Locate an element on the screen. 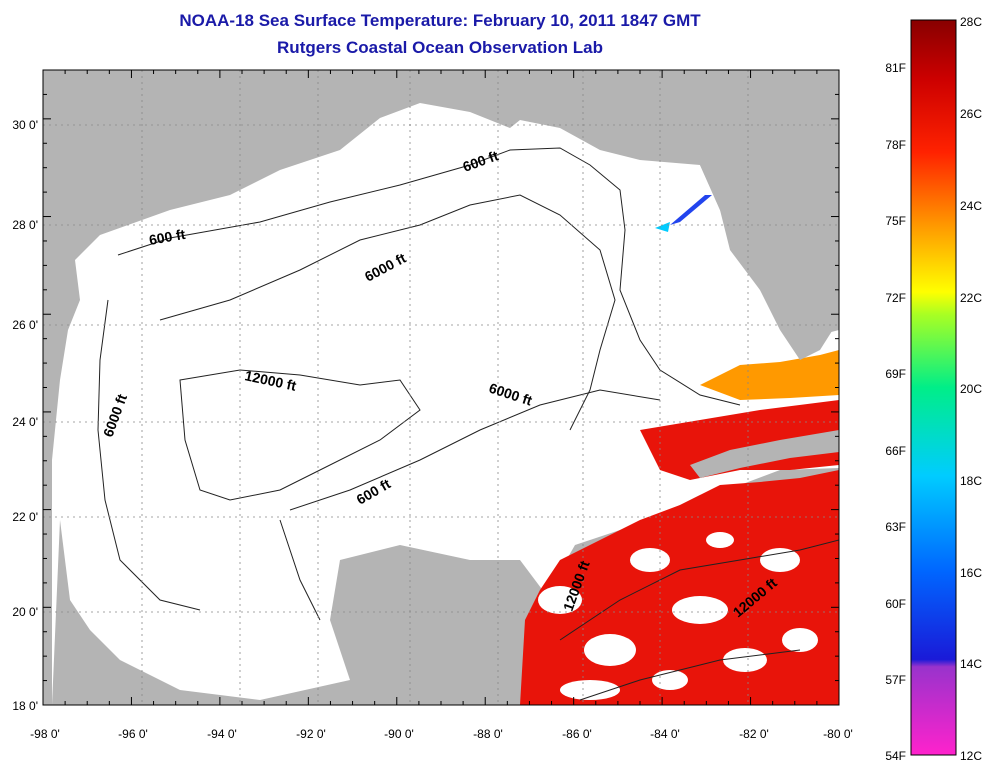 The height and width of the screenshot is (770, 992). colorbar-f-label: 63F is located at coordinates (895, 527).